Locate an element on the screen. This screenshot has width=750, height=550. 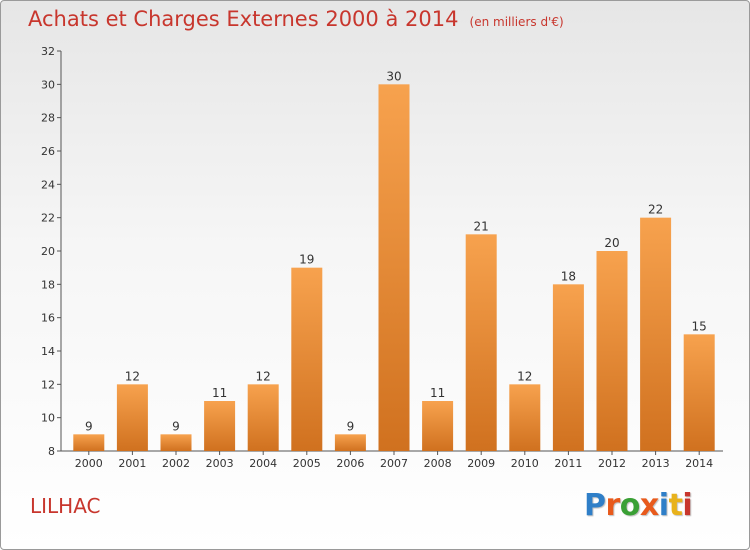
bar-value-label: 21 is located at coordinates (481, 226).